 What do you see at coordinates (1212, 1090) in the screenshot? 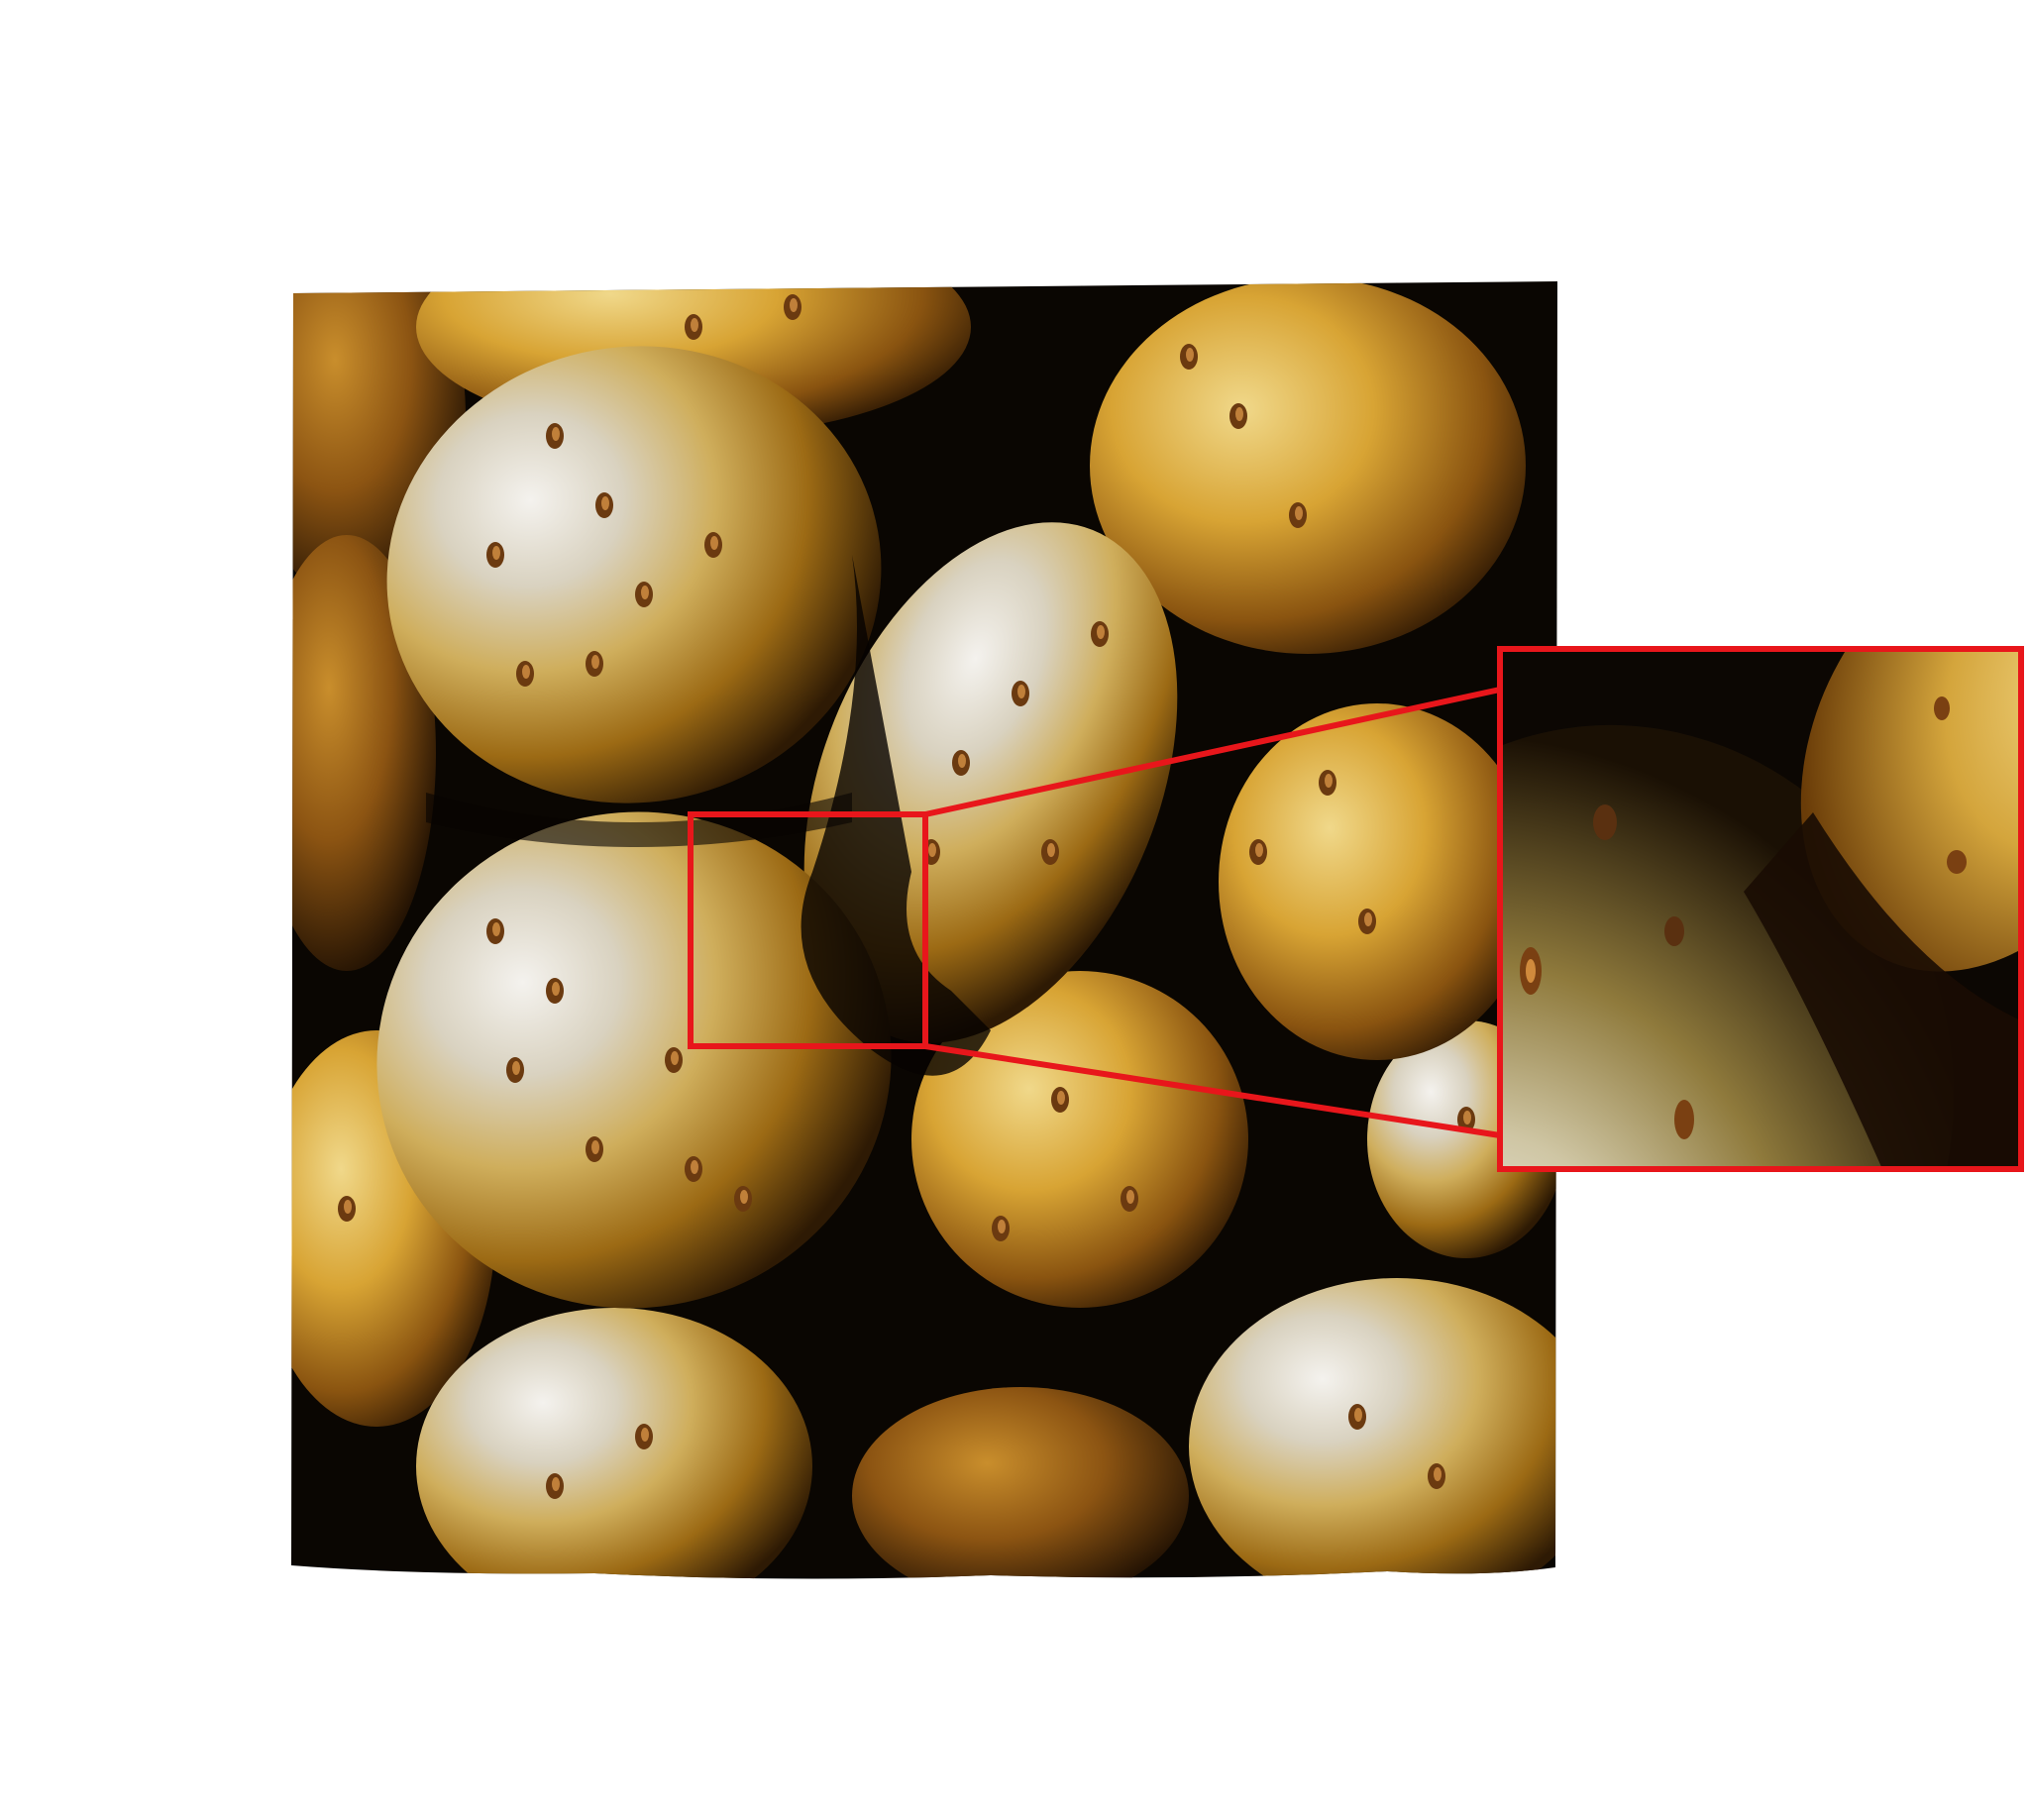
I see `zoom-connector-bottom` at bounding box center [1212, 1090].